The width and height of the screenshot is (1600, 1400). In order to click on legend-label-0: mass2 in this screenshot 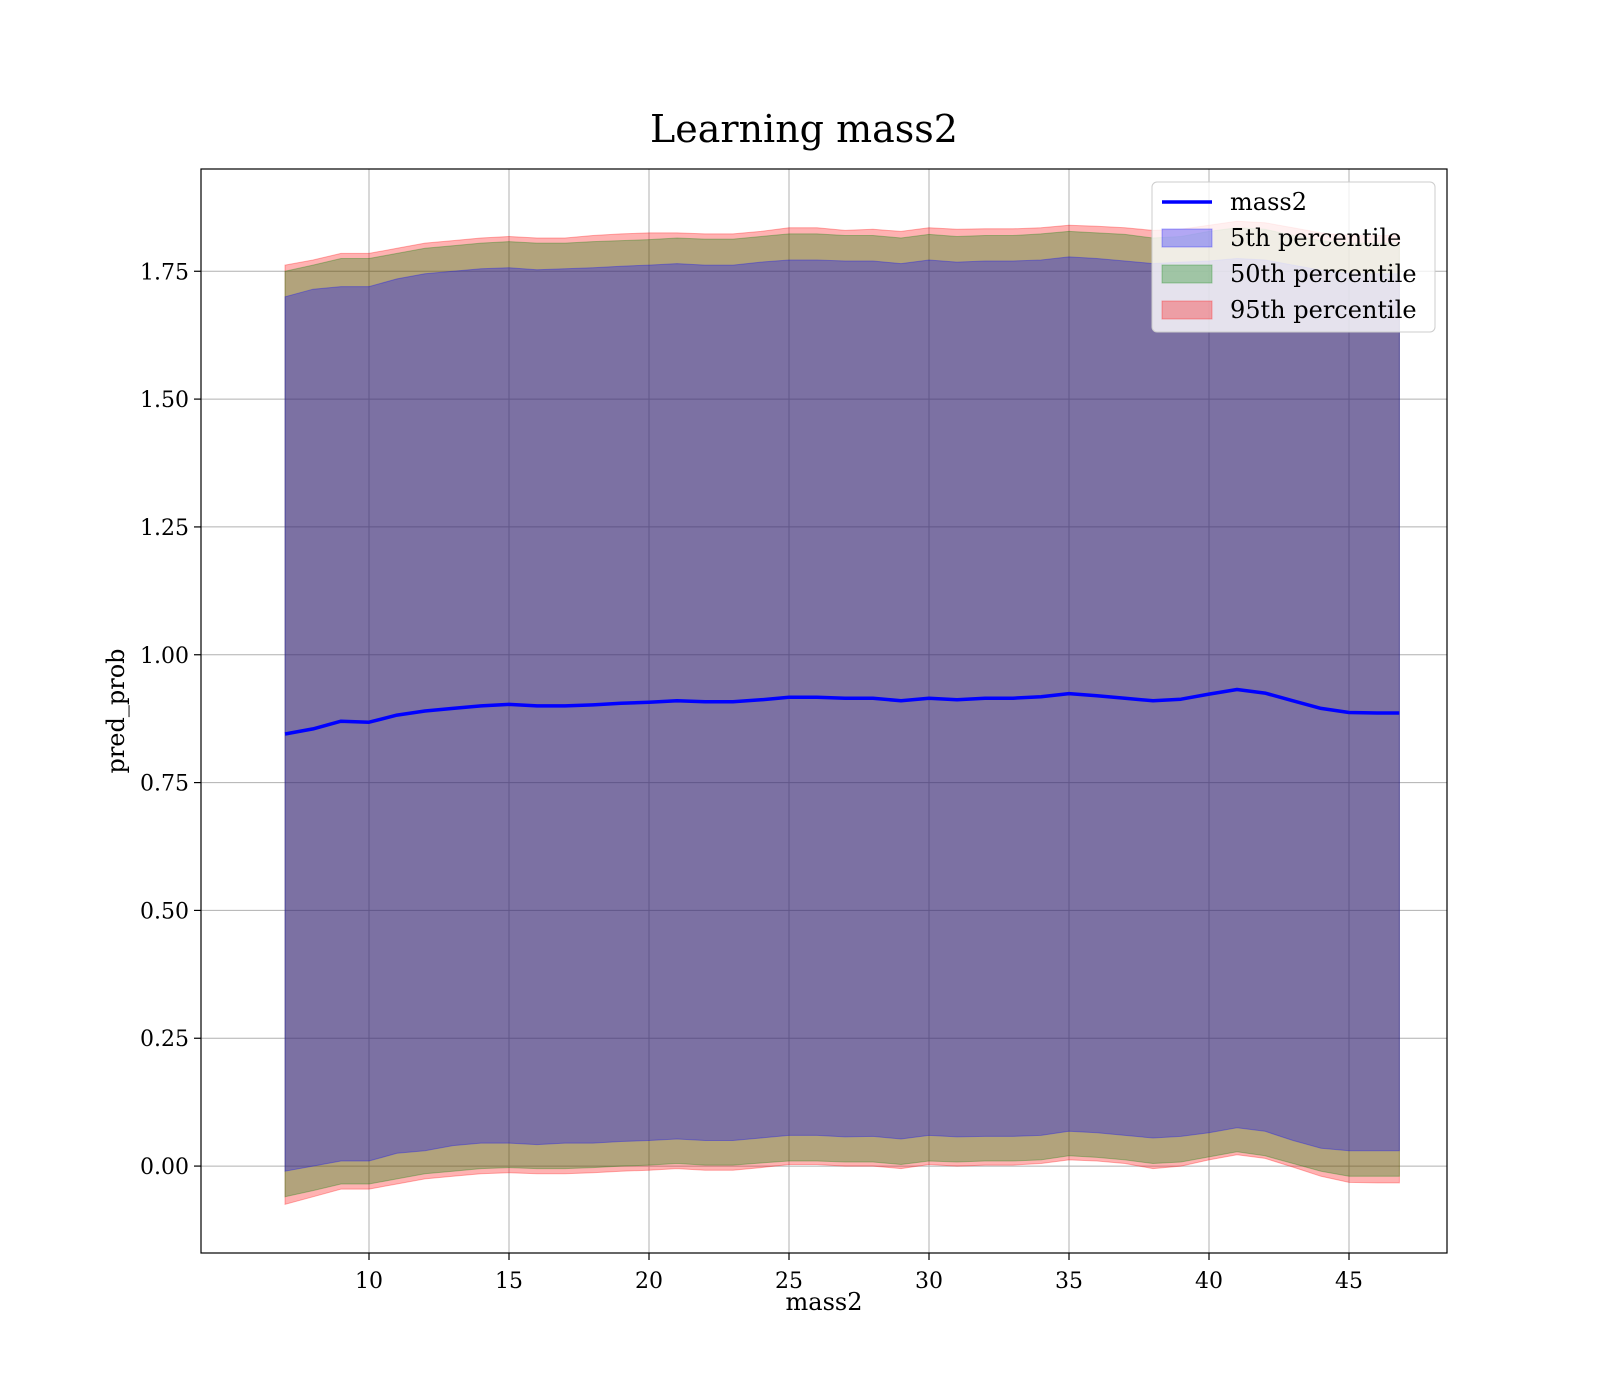, I will do `click(1268, 202)`.